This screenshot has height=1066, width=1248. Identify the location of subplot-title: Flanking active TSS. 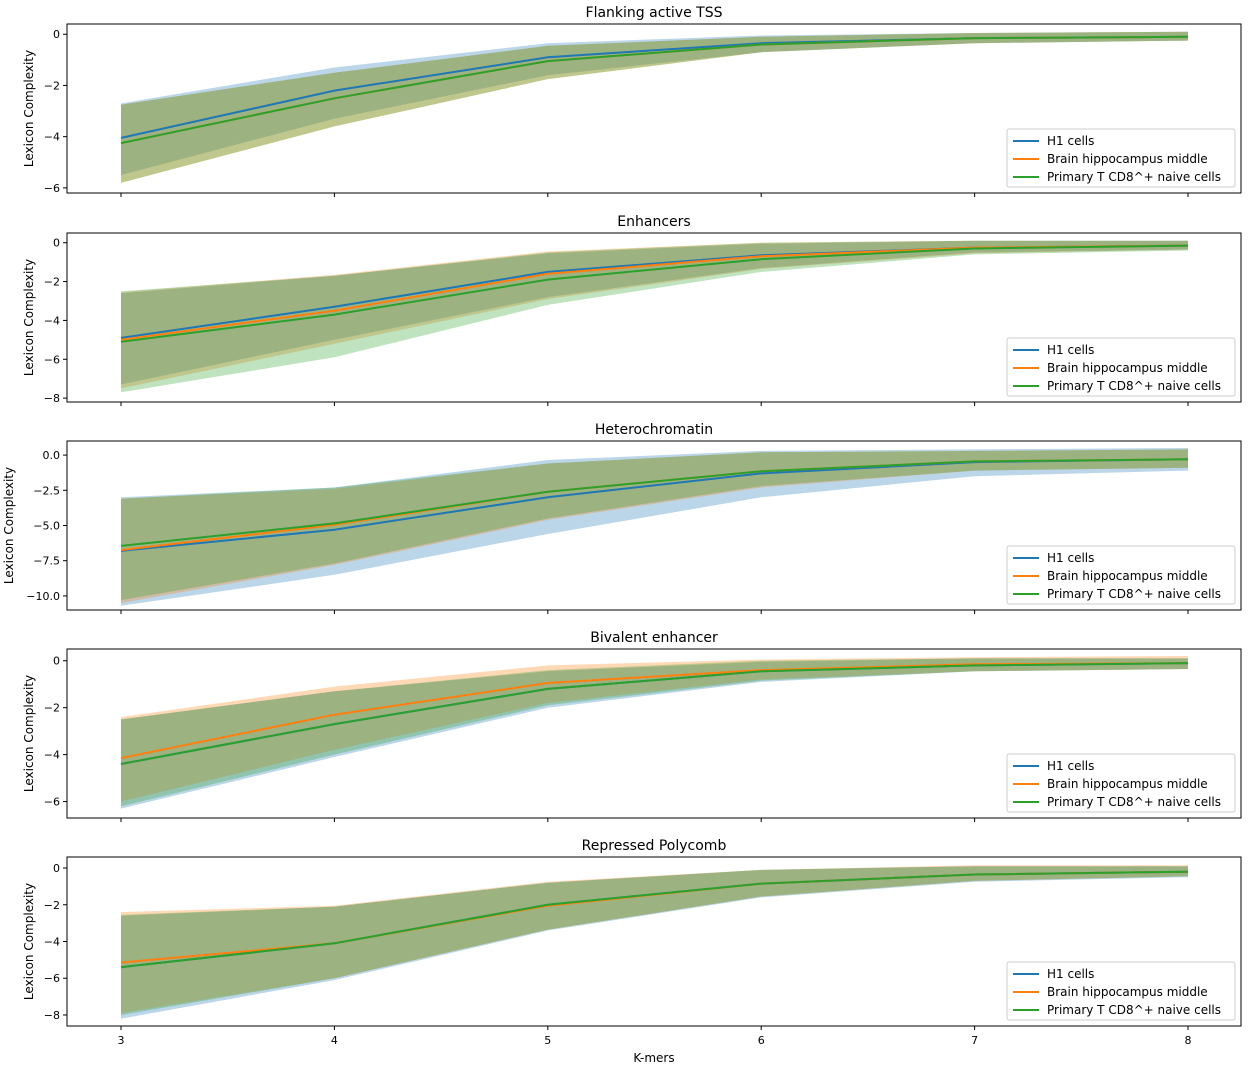
(654, 13).